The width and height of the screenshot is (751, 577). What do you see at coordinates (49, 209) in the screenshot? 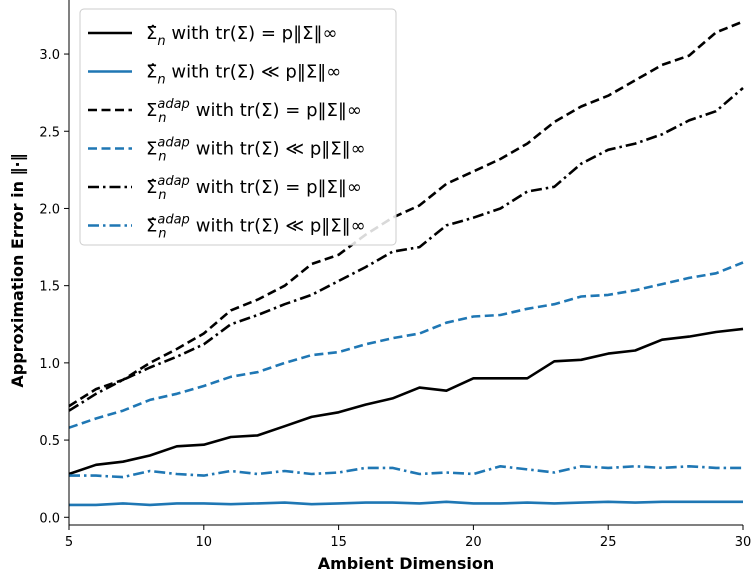
I see `y-tick-label: 2.0` at bounding box center [49, 209].